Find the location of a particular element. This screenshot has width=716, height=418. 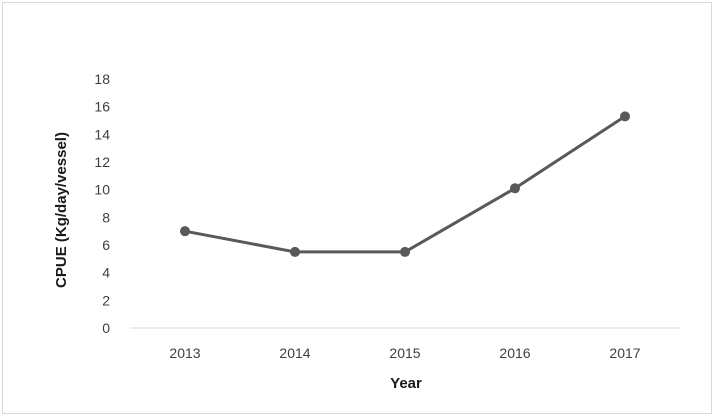

x-tick-label: 2013 is located at coordinates (184, 353).